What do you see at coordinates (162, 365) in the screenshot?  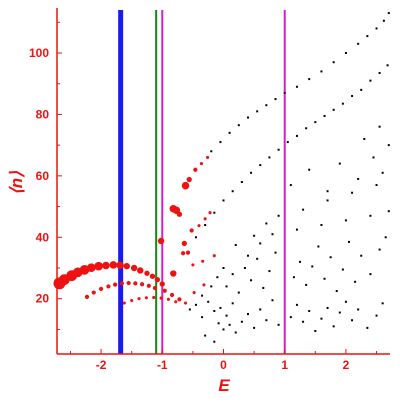 I see `x-tick-label-1: -1` at bounding box center [162, 365].